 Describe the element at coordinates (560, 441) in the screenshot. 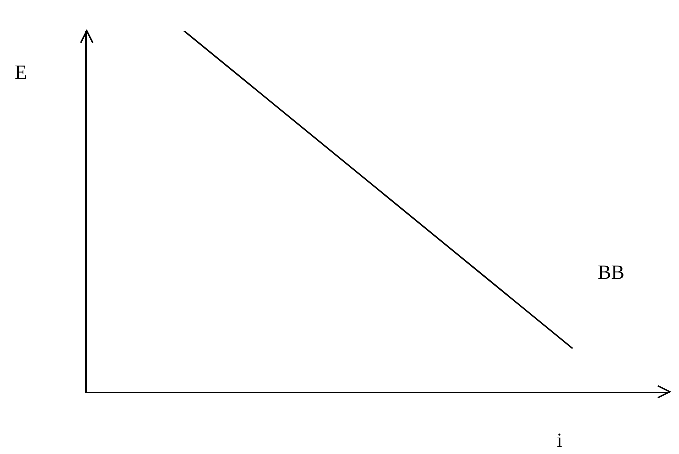

I see `x-axis-title: i` at that location.